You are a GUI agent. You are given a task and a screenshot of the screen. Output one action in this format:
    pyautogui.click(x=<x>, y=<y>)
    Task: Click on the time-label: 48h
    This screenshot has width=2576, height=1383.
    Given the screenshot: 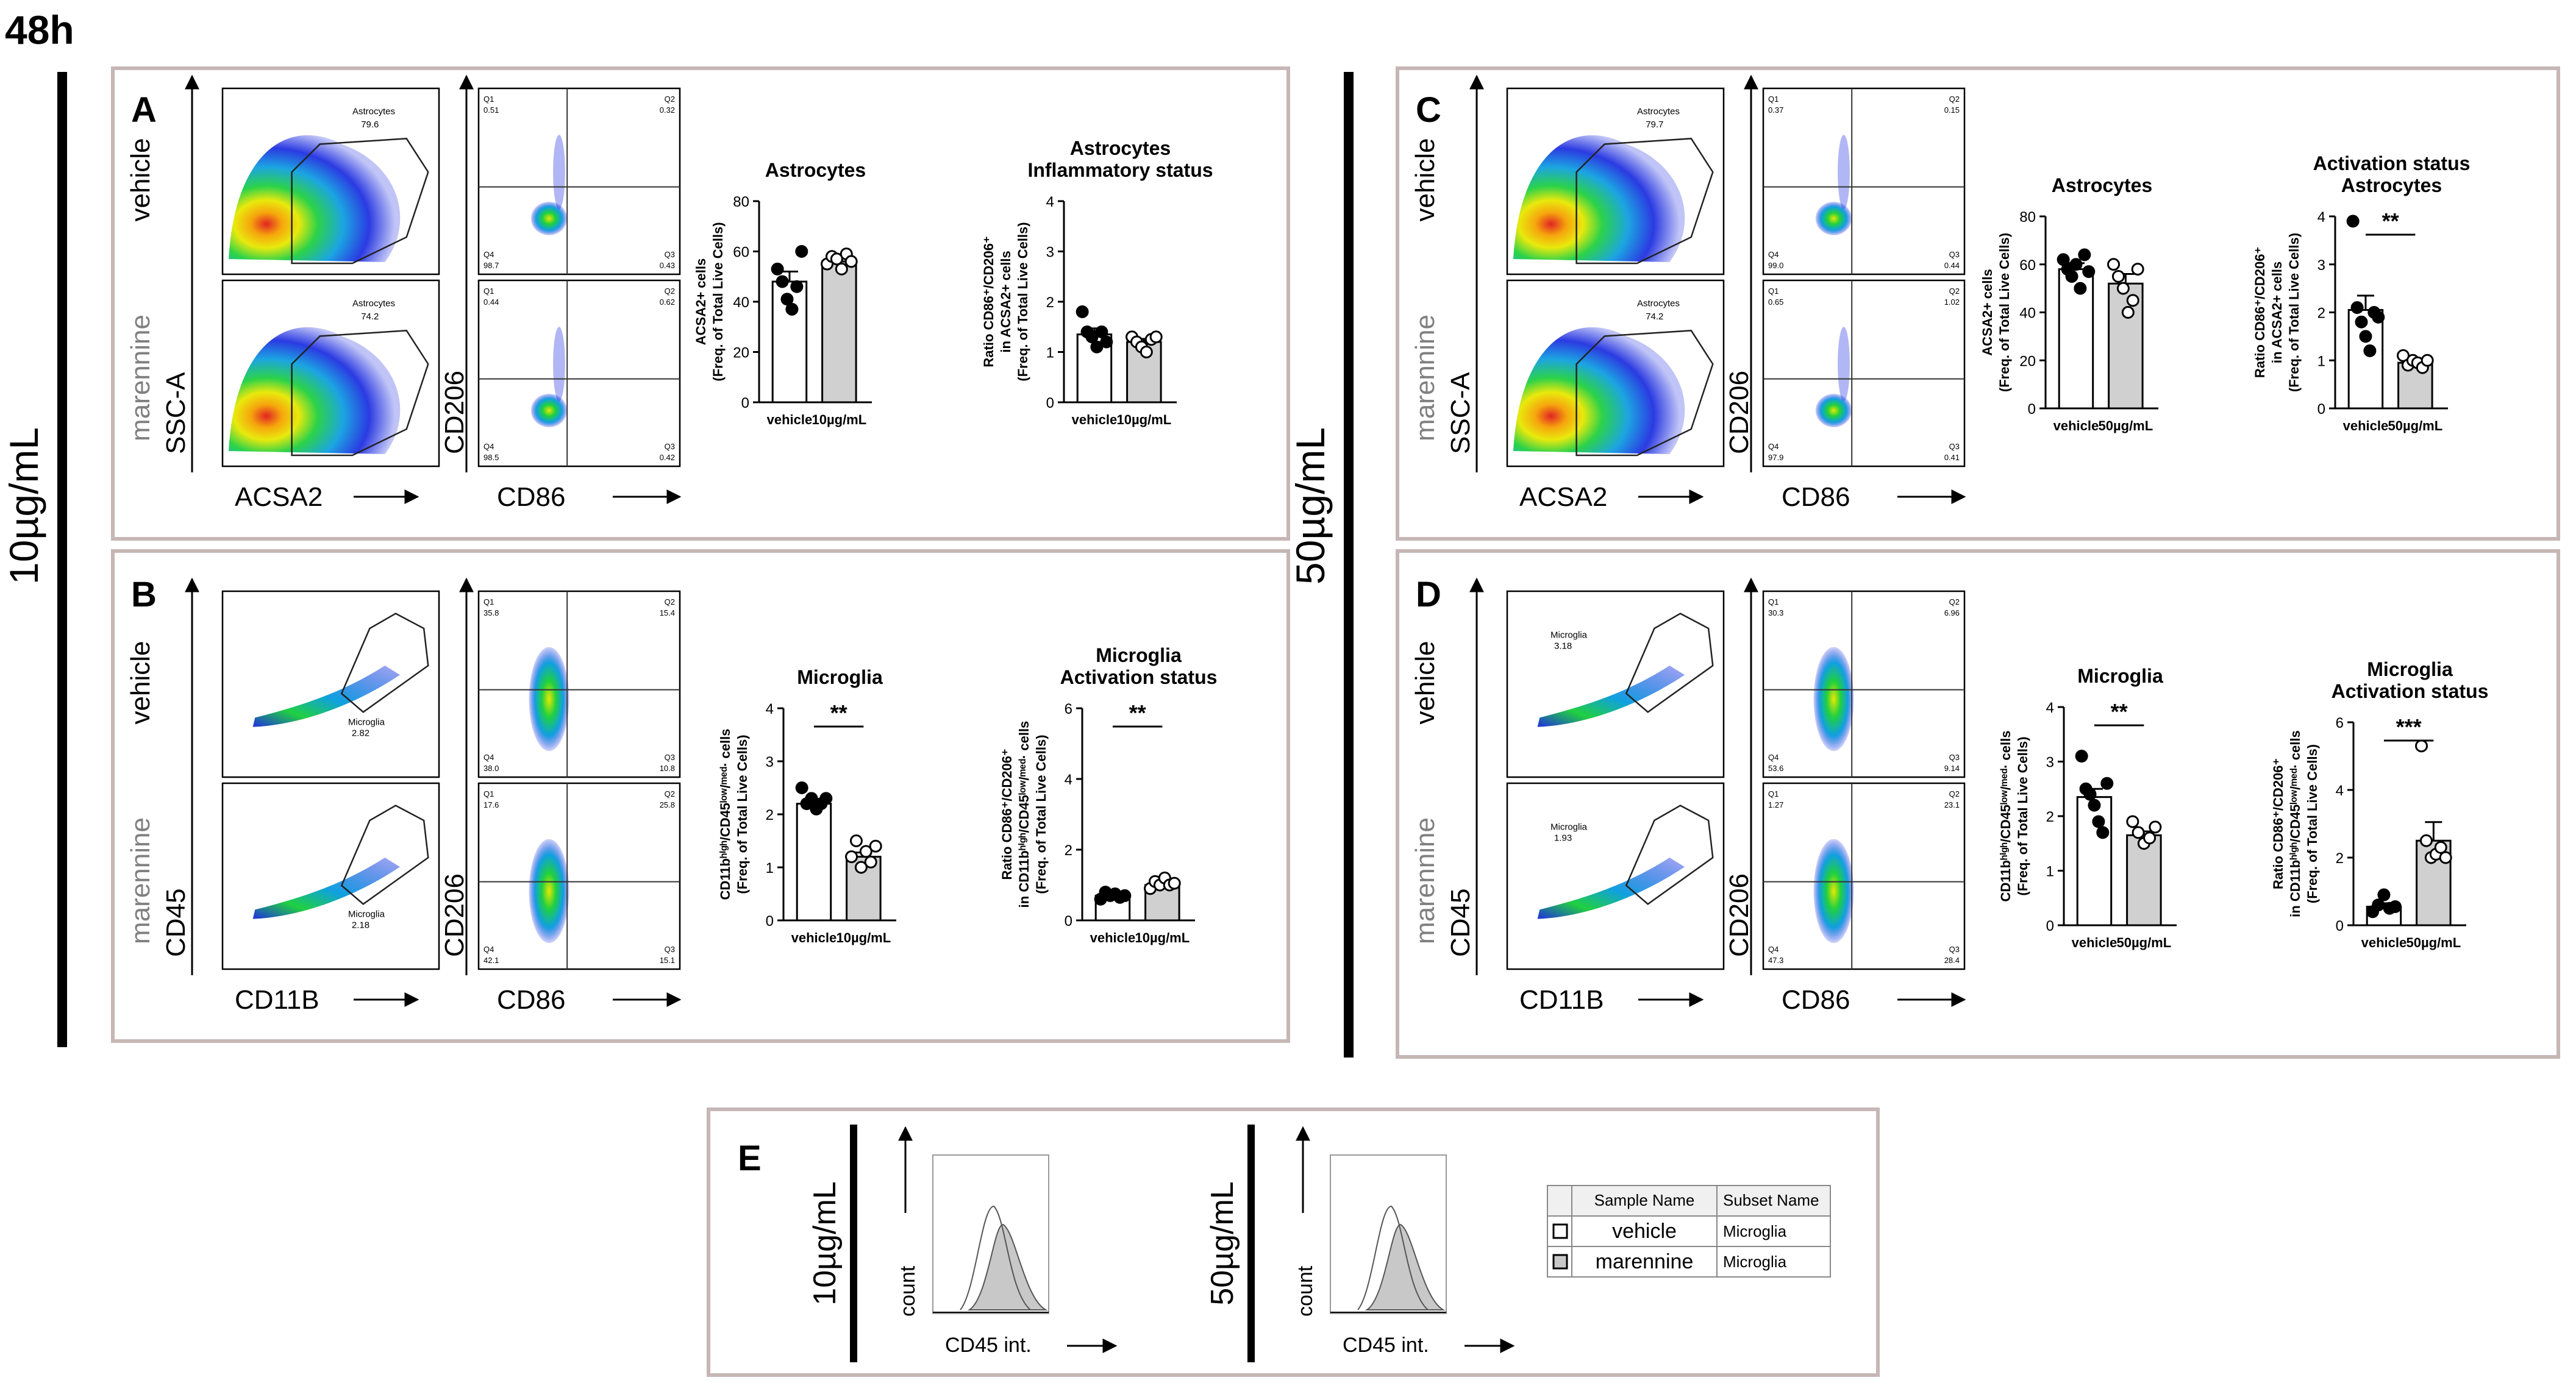 What is the action you would take?
    pyautogui.click(x=39, y=30)
    